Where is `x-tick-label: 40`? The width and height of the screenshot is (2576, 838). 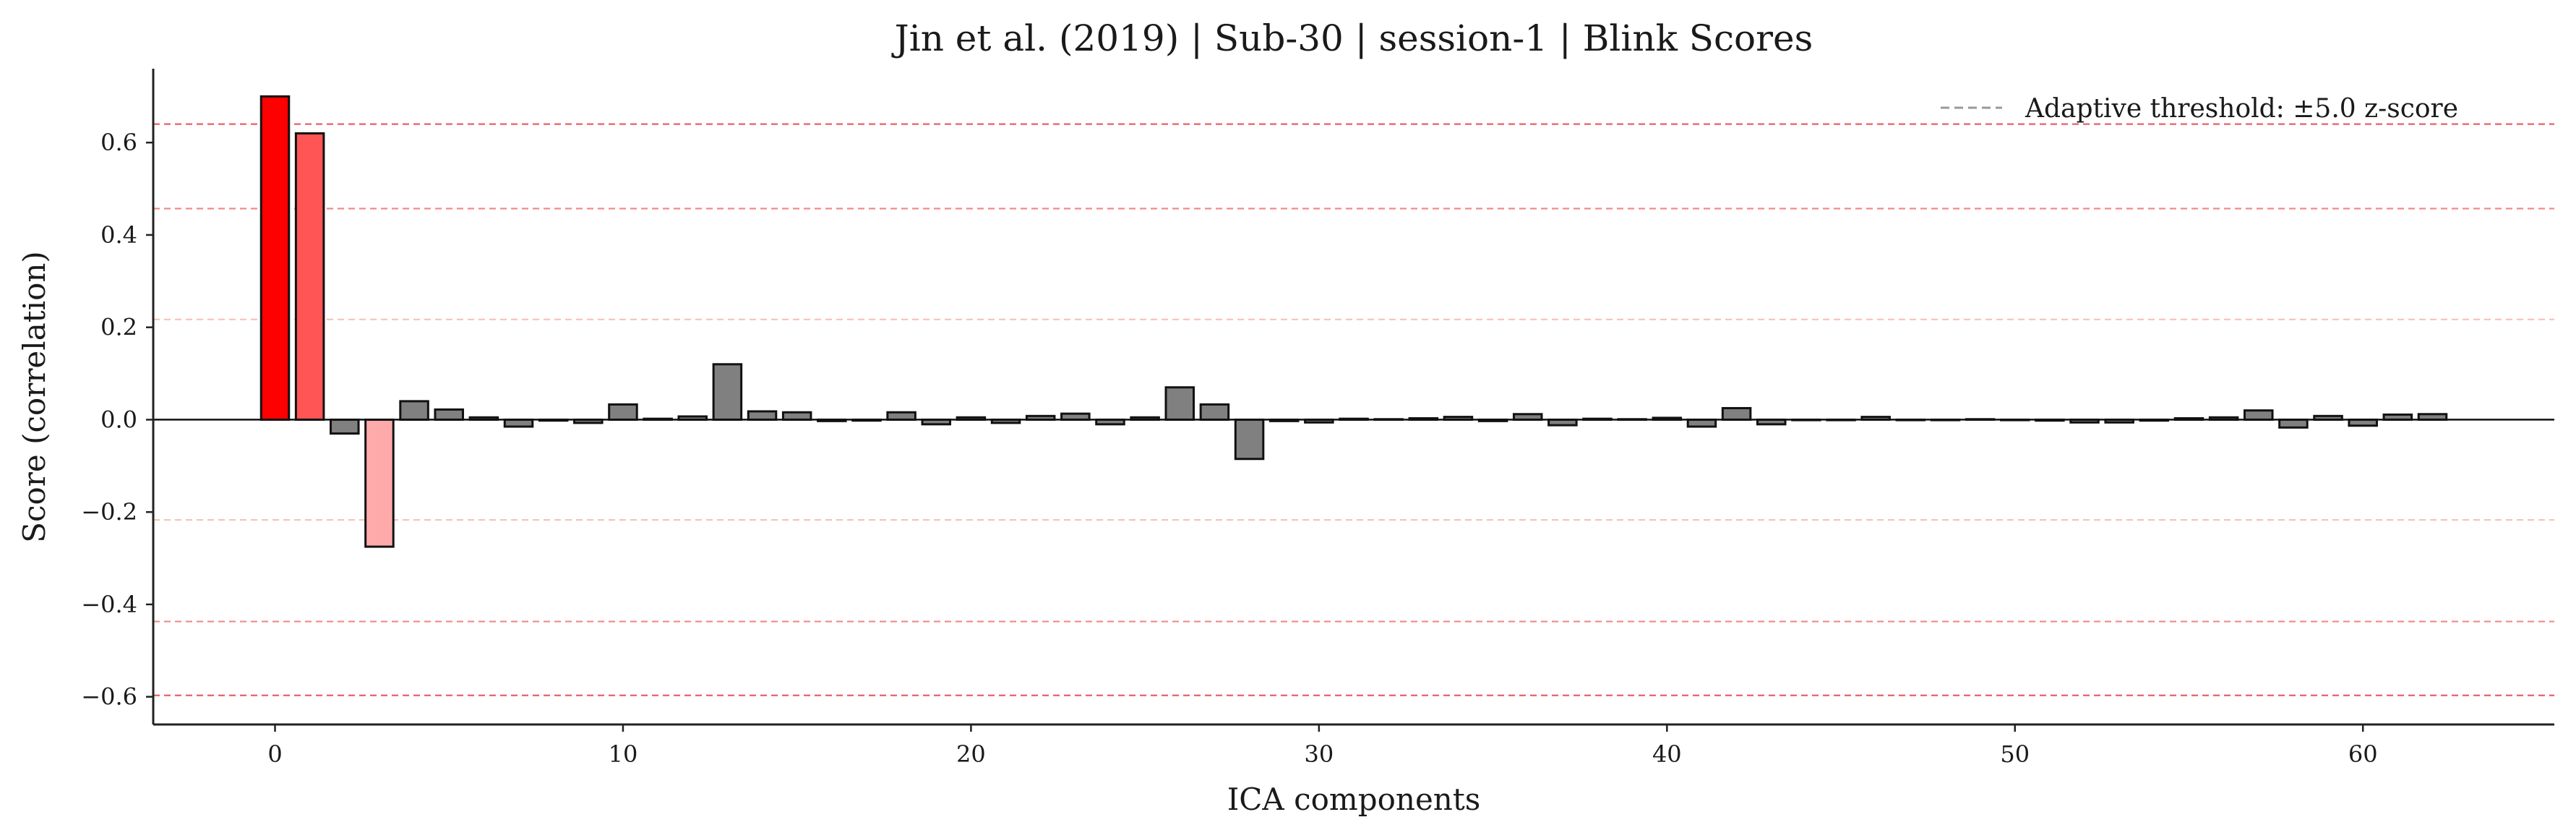 x-tick-label: 40 is located at coordinates (1667, 754).